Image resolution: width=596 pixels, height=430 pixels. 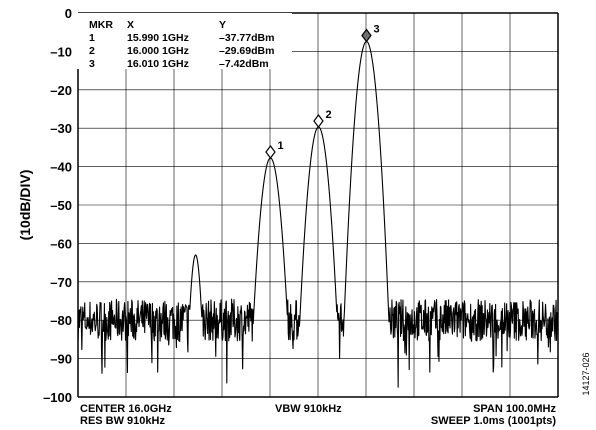 What do you see at coordinates (101, 25) in the screenshot?
I see `marker-table-header-mkr: MKR` at bounding box center [101, 25].